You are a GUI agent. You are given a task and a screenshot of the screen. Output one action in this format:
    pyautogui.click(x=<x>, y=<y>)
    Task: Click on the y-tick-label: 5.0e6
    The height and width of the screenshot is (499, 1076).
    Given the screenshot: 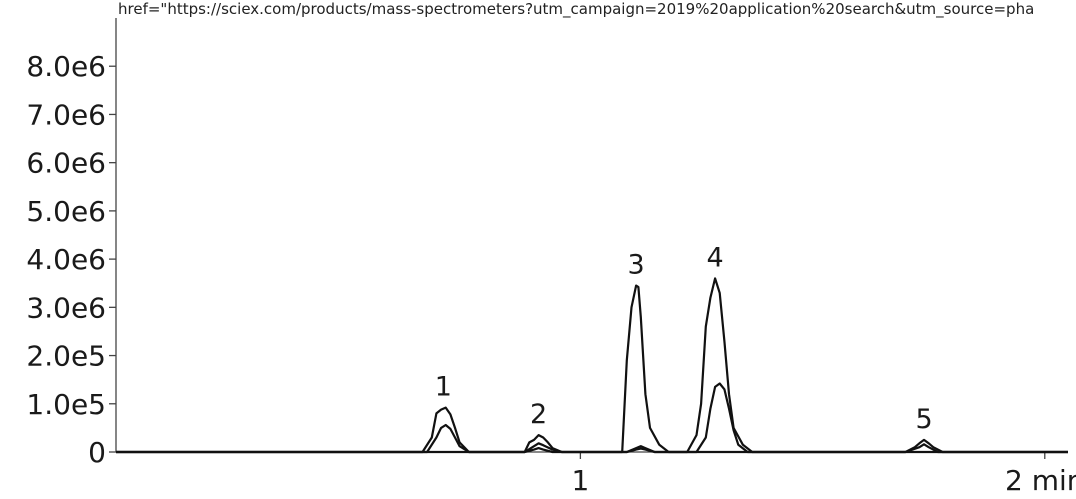 What is the action you would take?
    pyautogui.click(x=66, y=211)
    